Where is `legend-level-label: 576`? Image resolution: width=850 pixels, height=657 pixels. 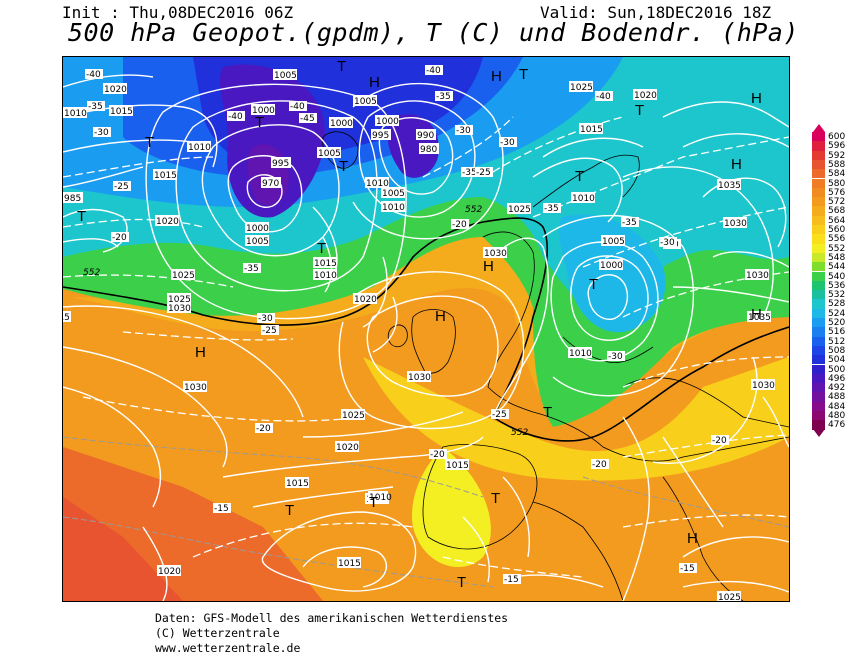 legend-level-label: 576 is located at coordinates (837, 192).